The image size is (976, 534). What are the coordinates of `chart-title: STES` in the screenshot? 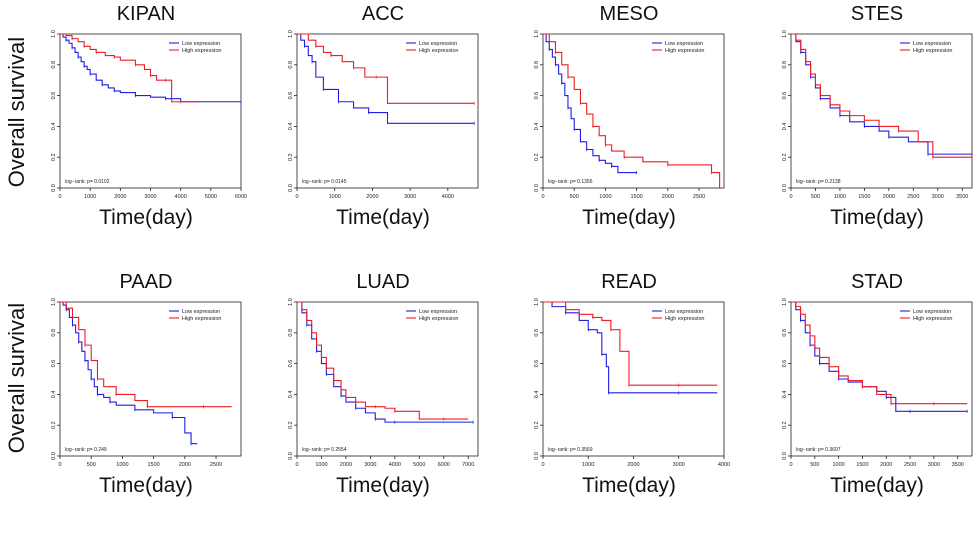 It's located at (877, 14).